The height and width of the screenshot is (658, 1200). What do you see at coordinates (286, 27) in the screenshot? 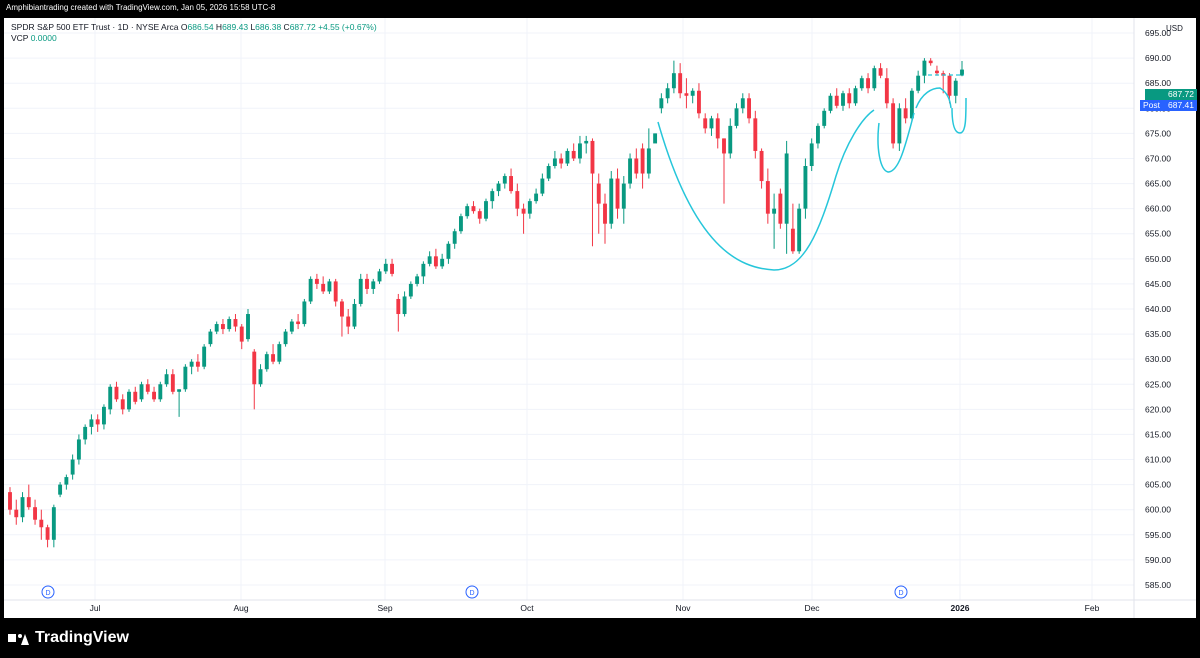
I see `close-label: C` at bounding box center [286, 27].